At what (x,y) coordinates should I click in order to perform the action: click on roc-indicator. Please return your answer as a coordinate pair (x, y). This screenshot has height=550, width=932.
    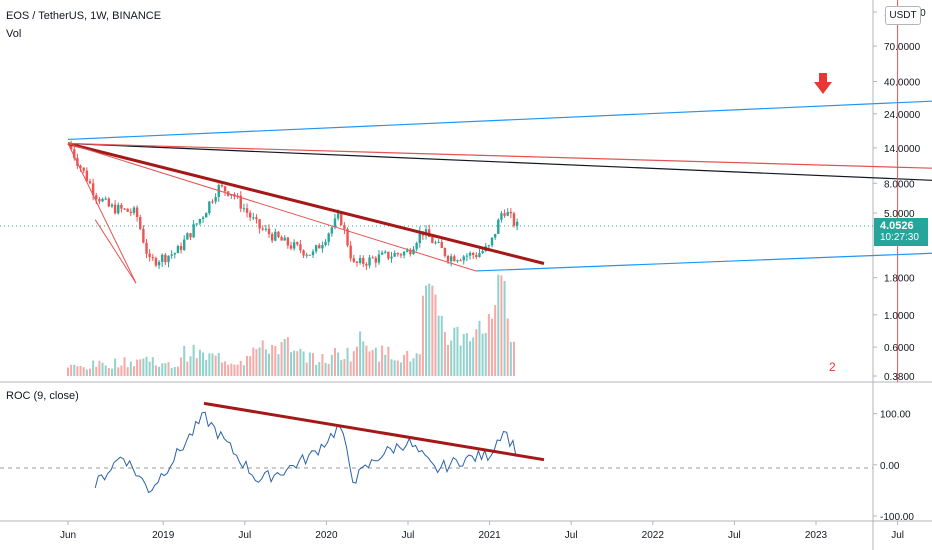
    Looking at the image, I should click on (319, 447).